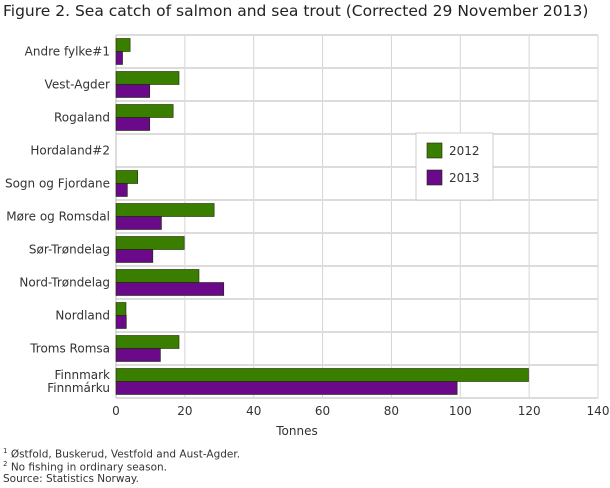 This screenshot has height=488, width=610. What do you see at coordinates (78, 388) in the screenshot?
I see `category-label: Finnmárku` at bounding box center [78, 388].